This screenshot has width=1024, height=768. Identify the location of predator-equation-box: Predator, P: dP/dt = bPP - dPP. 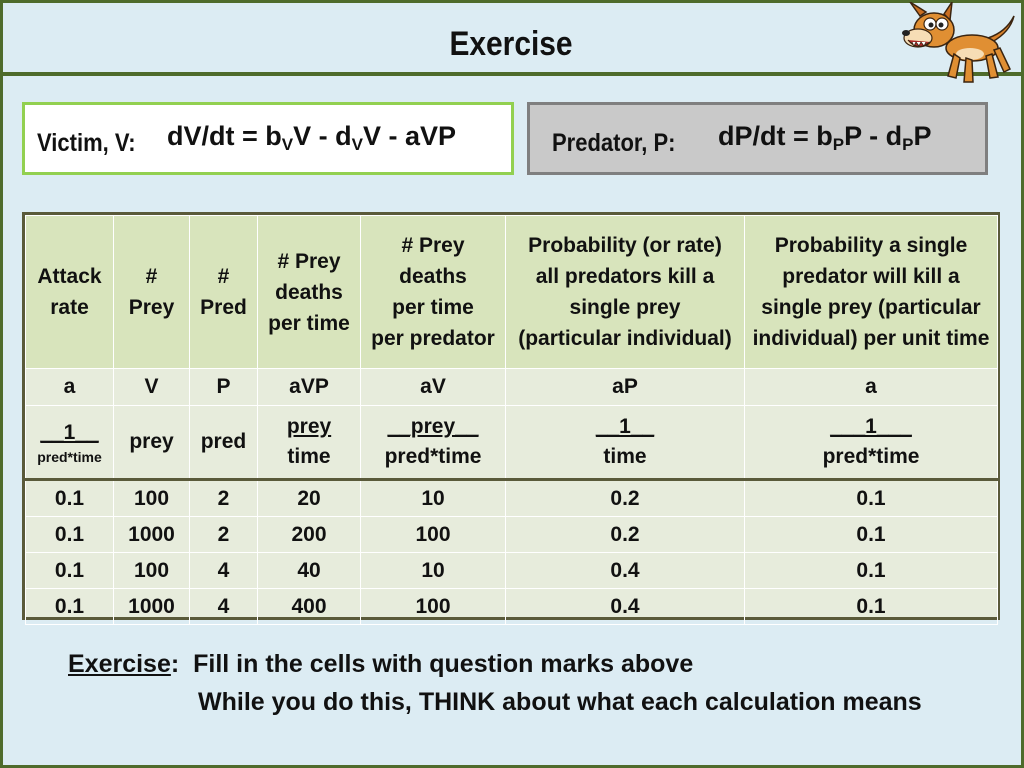
(757, 138).